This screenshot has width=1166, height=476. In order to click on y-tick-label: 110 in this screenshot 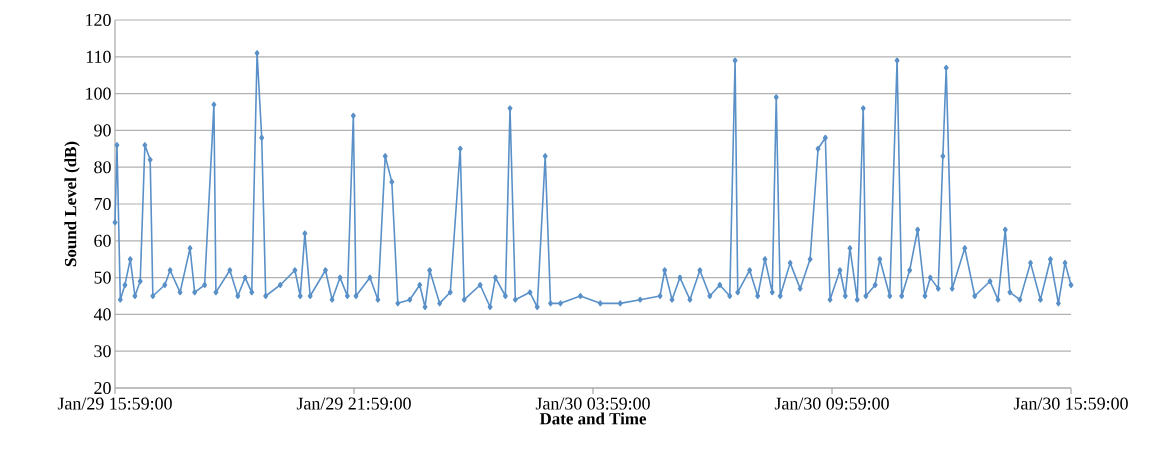, I will do `click(98, 56)`.